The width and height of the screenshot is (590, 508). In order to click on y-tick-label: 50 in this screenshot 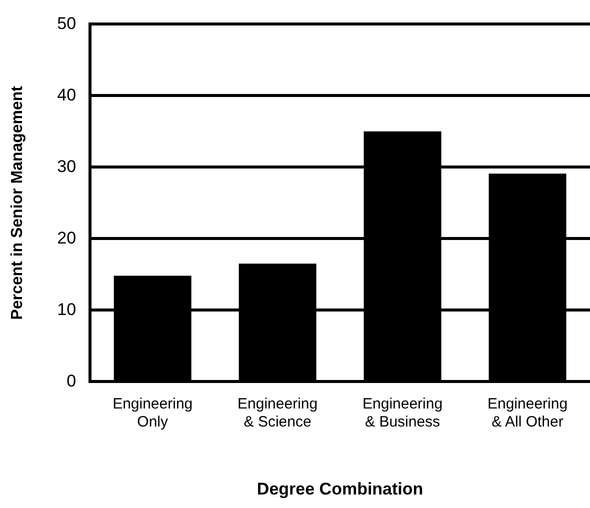, I will do `click(66, 23)`.